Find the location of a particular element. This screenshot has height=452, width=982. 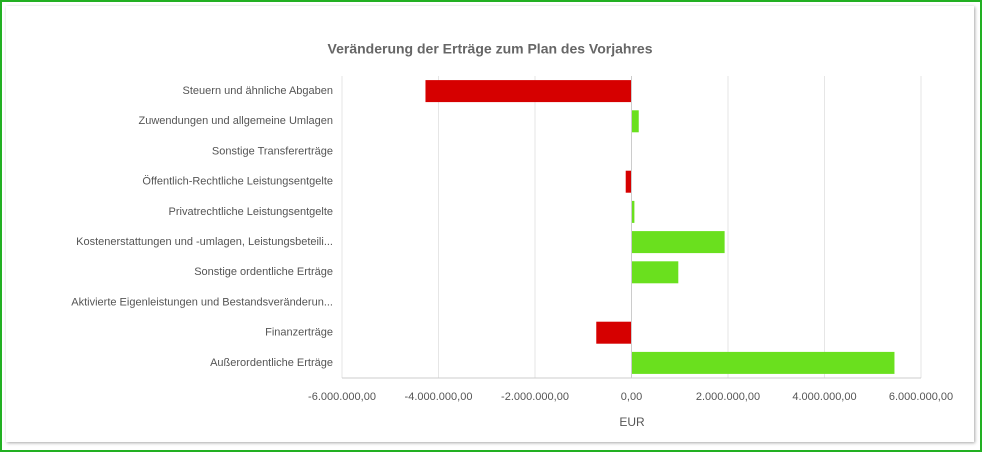

x-tick-label: -2.000.000,00 is located at coordinates (535, 397).